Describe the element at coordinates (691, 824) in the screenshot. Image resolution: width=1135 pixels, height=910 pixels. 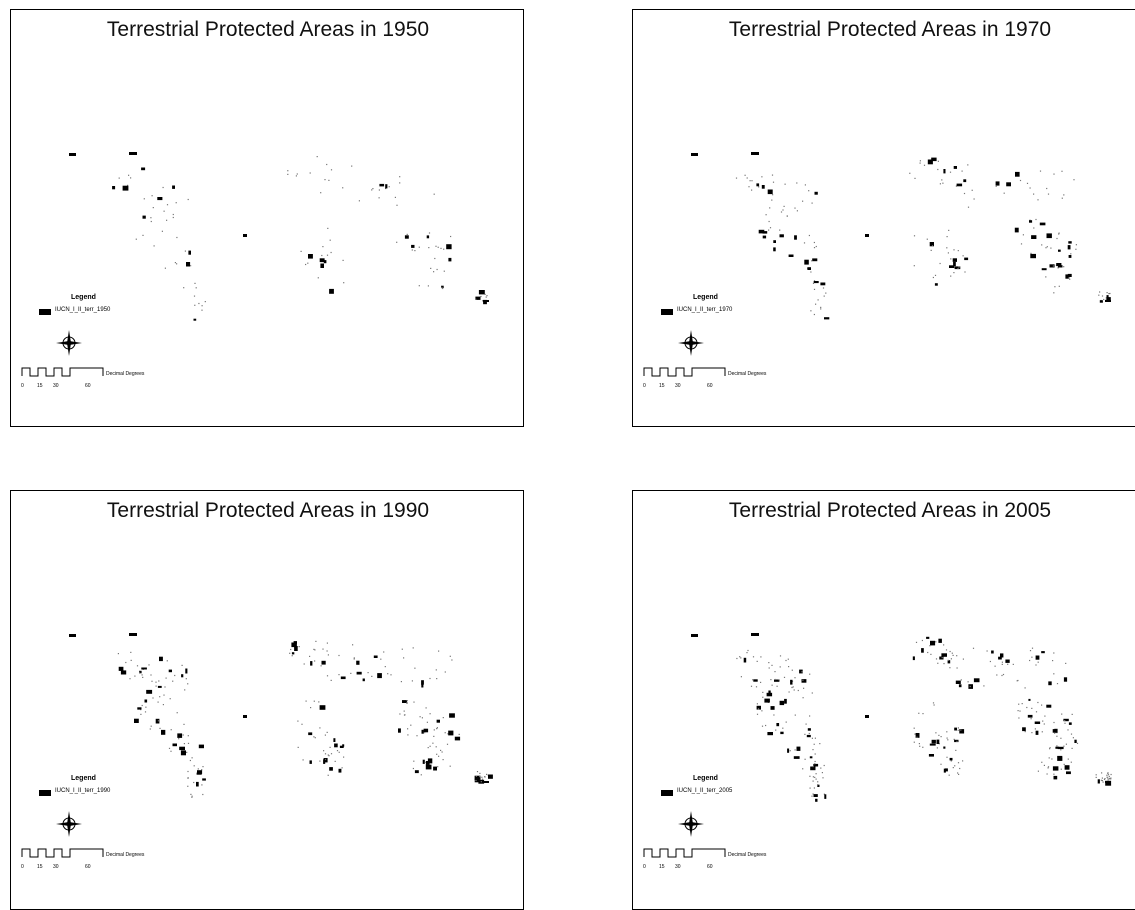
I see `north-arrow-icon` at that location.